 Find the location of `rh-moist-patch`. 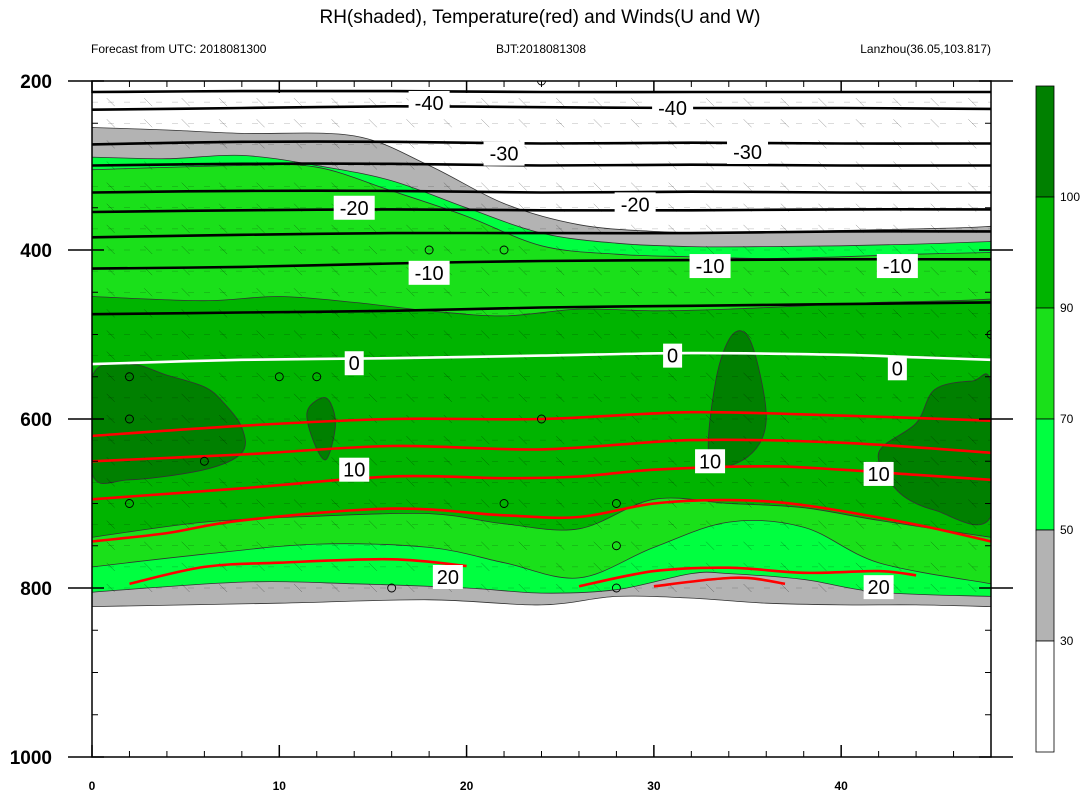

rh-moist-patch is located at coordinates (321, 429).